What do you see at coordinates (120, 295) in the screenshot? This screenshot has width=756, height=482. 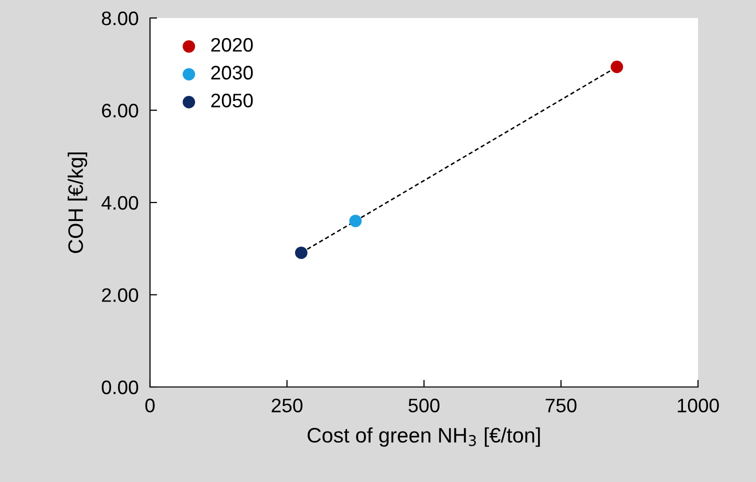 I see `y-tick-label: 2.00` at bounding box center [120, 295].